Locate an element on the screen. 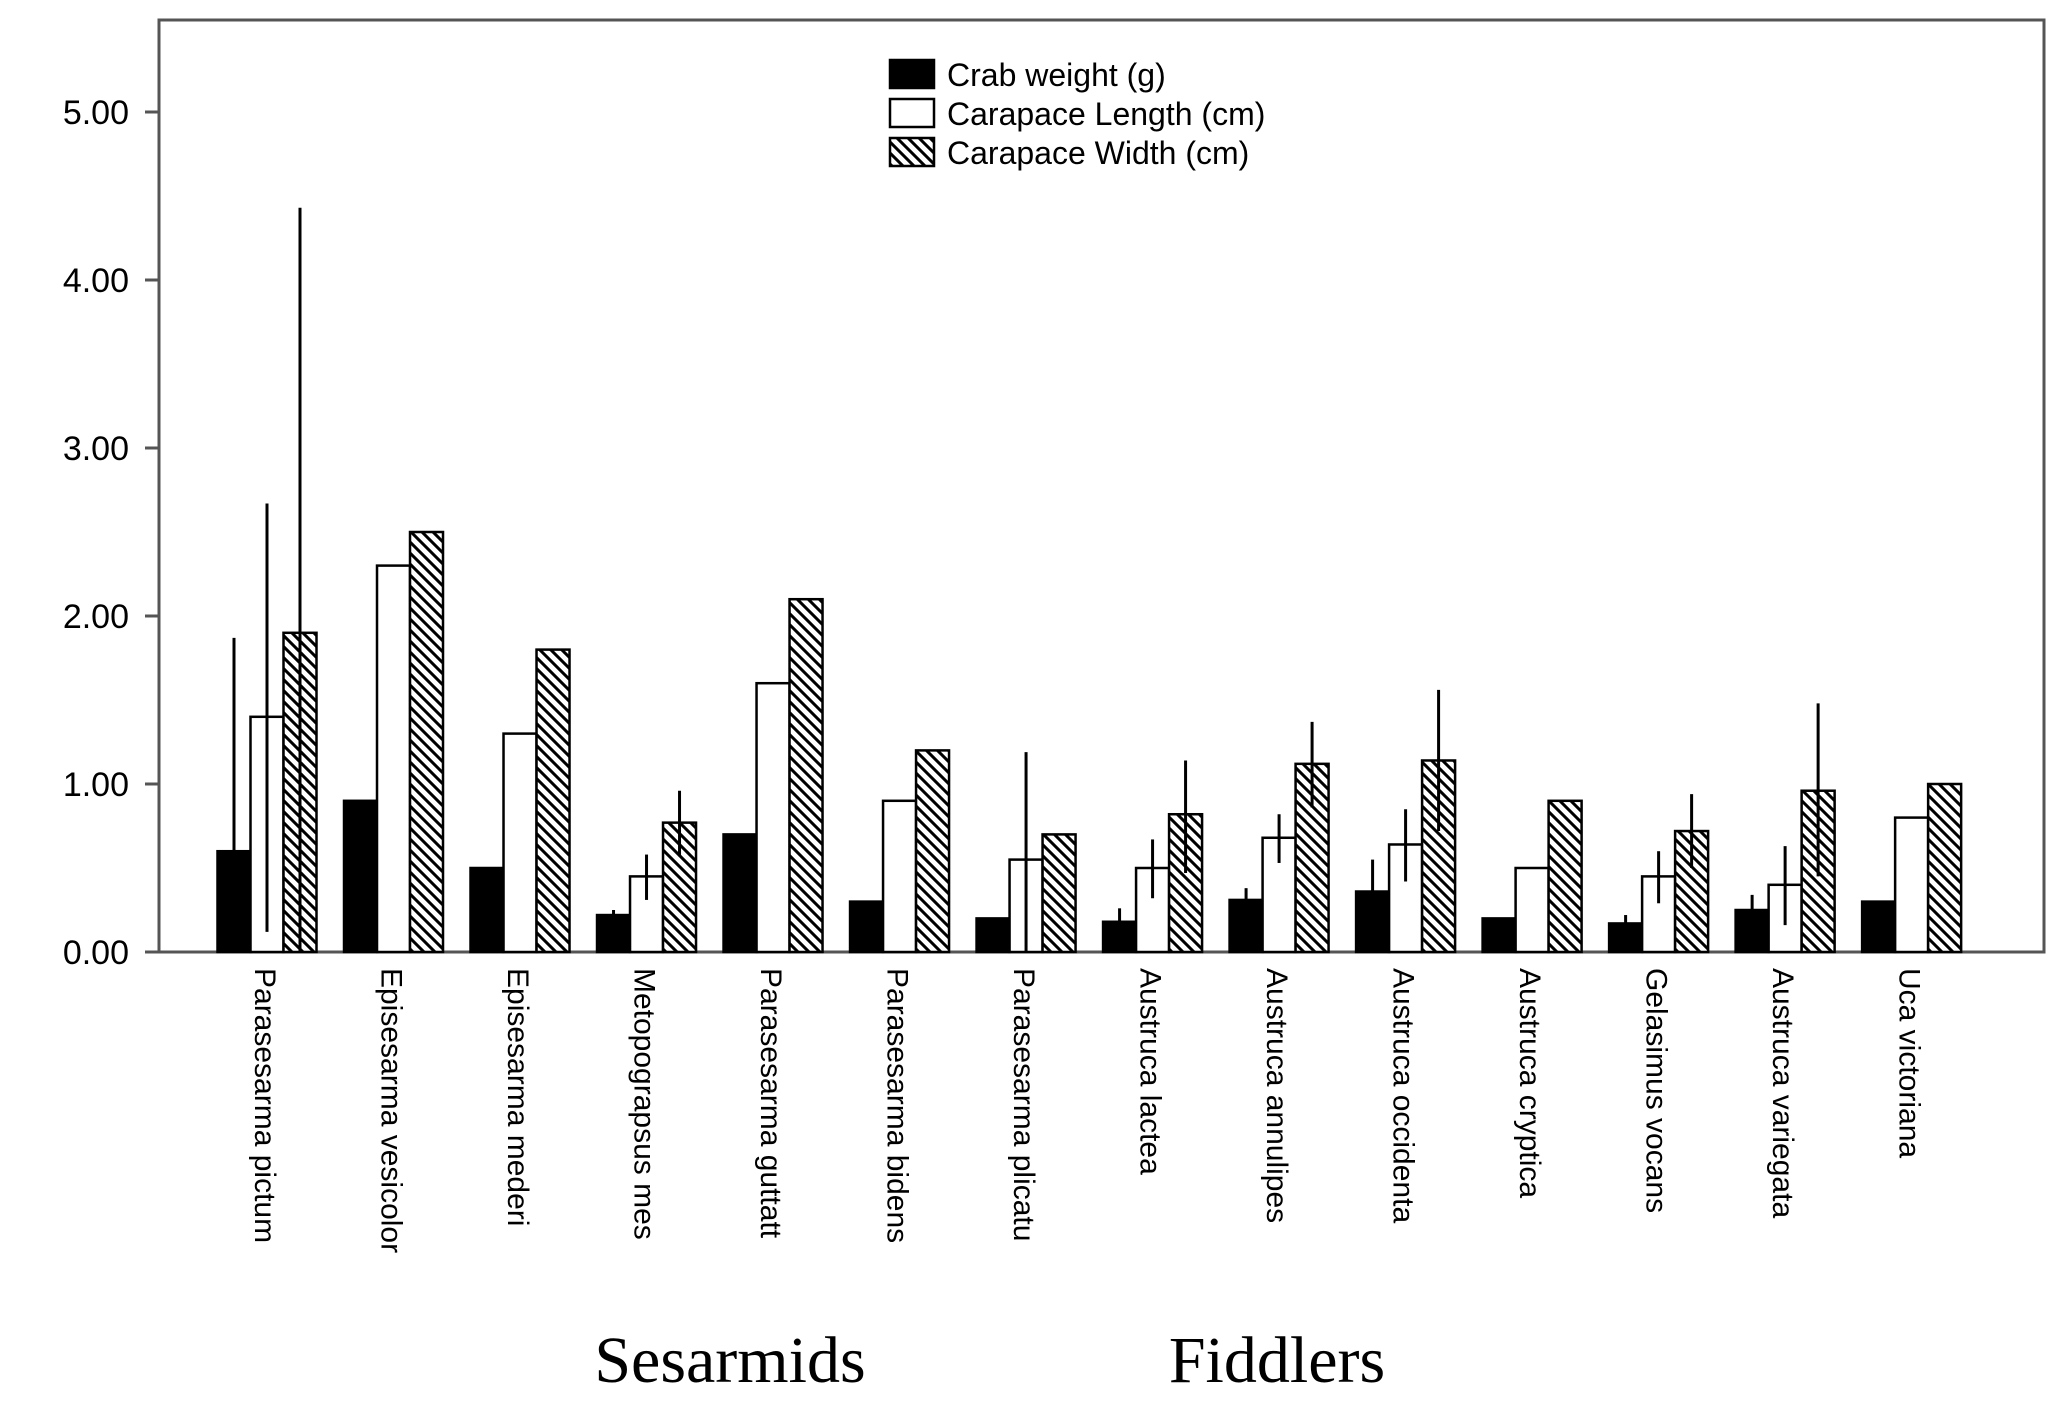  category-label: Austruca lactea is located at coordinates (1150, 1071).